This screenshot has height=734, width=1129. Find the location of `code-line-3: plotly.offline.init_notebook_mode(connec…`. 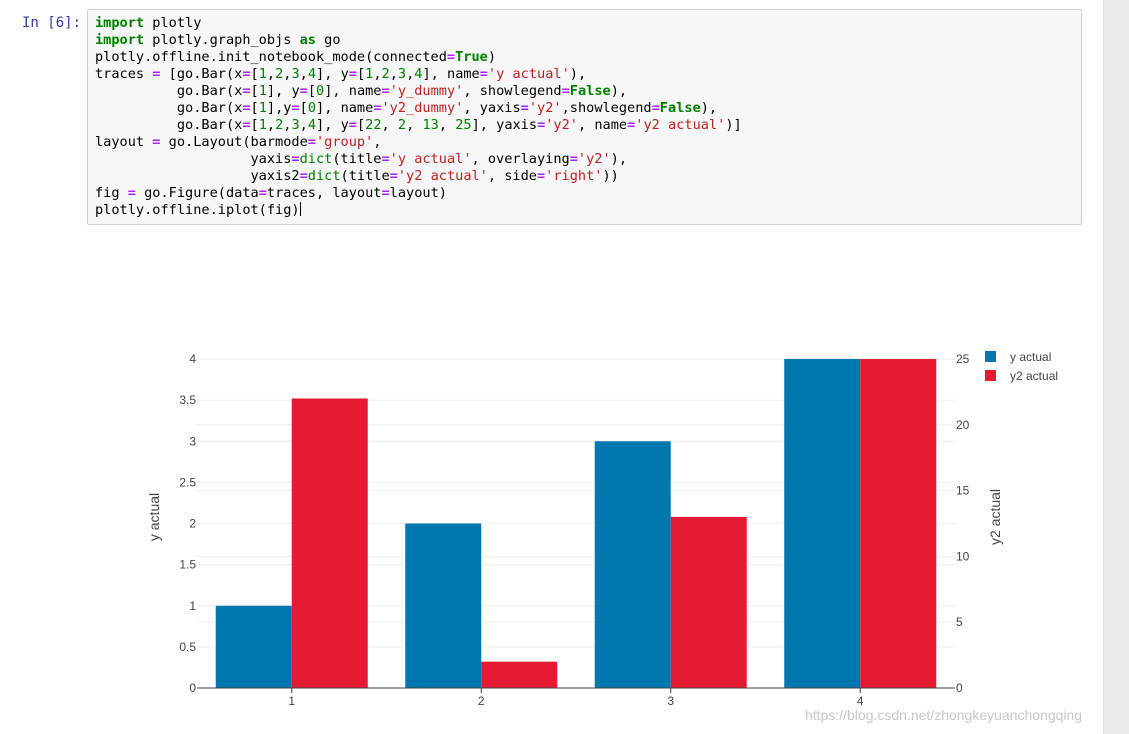

code-line-3: plotly.offline.init_notebook_mode(connec… is located at coordinates (296, 57).